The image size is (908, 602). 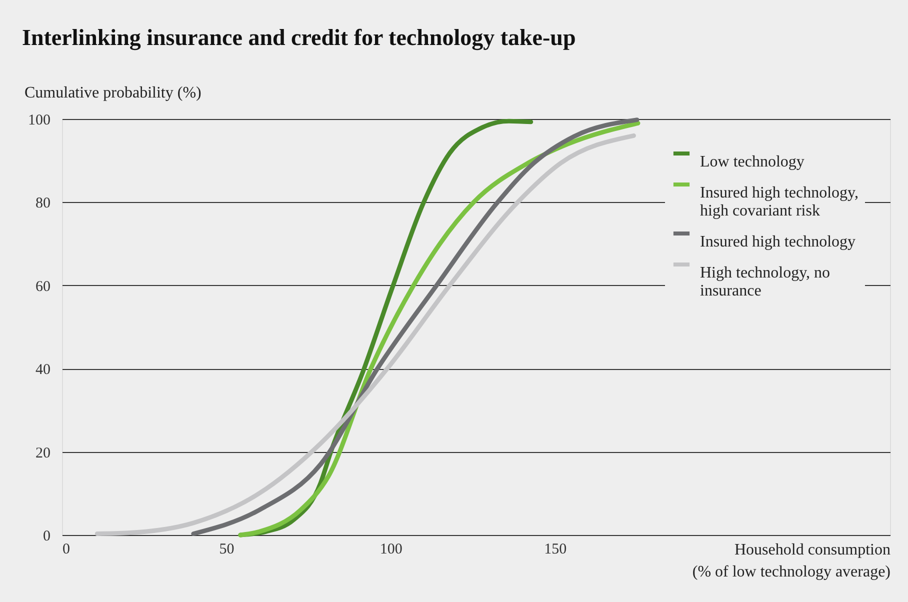 I want to click on legend-label: Low technology, so click(x=752, y=162).